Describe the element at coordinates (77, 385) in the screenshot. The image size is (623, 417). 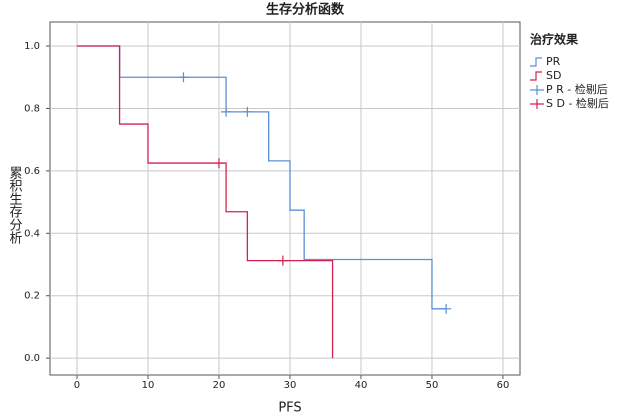
I see `x-tick-label: 0` at that location.